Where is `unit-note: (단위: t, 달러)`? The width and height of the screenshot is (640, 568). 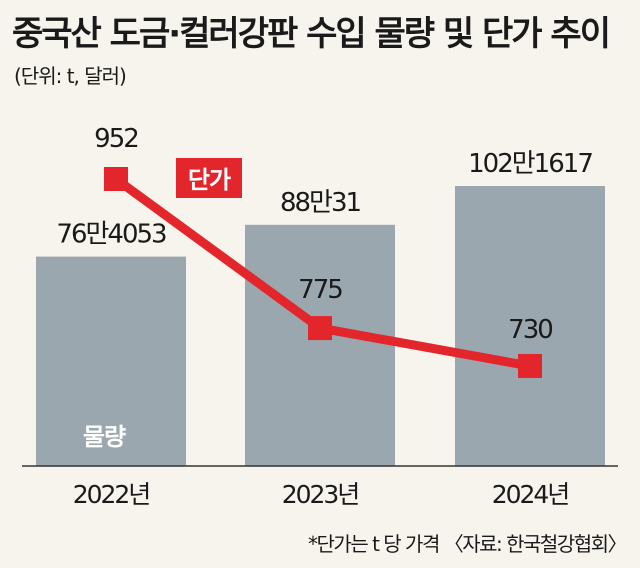
unit-note: (단위: t, 달러) is located at coordinates (70, 76).